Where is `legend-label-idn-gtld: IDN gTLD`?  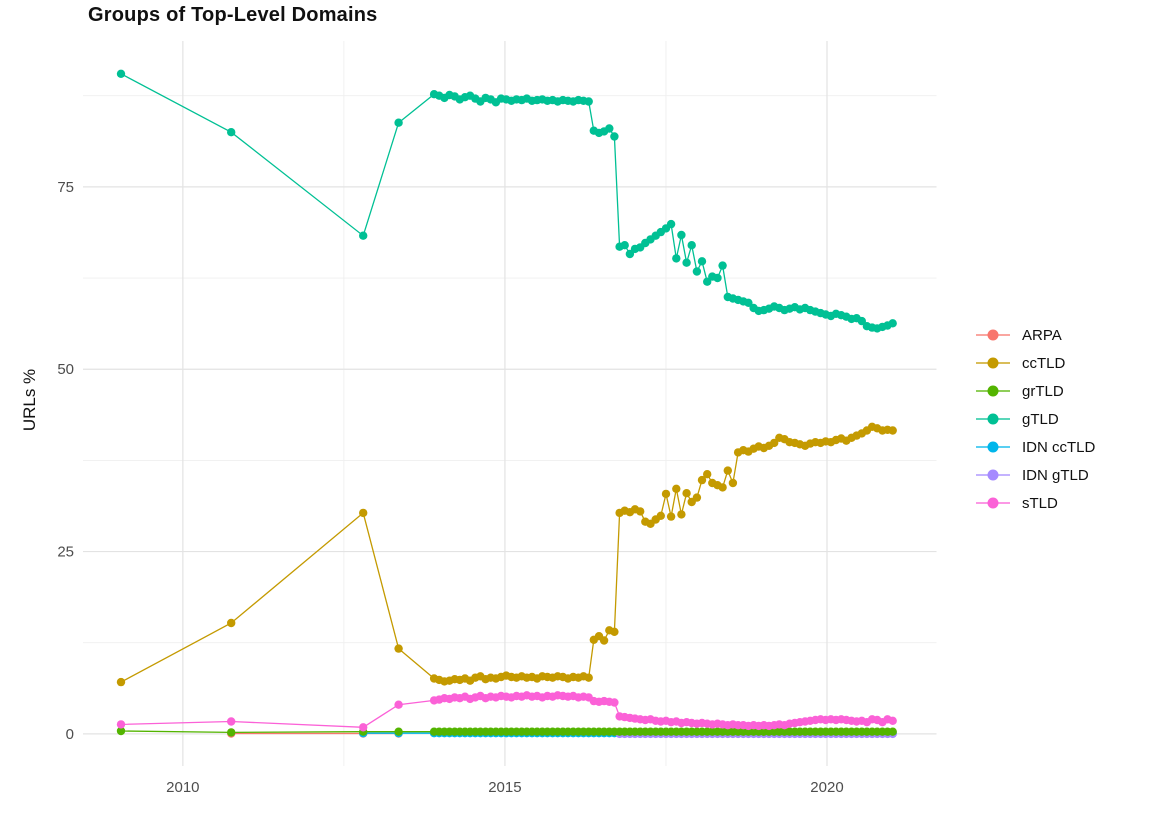
legend-label-idn-gtld: IDN gTLD is located at coordinates (1055, 475).